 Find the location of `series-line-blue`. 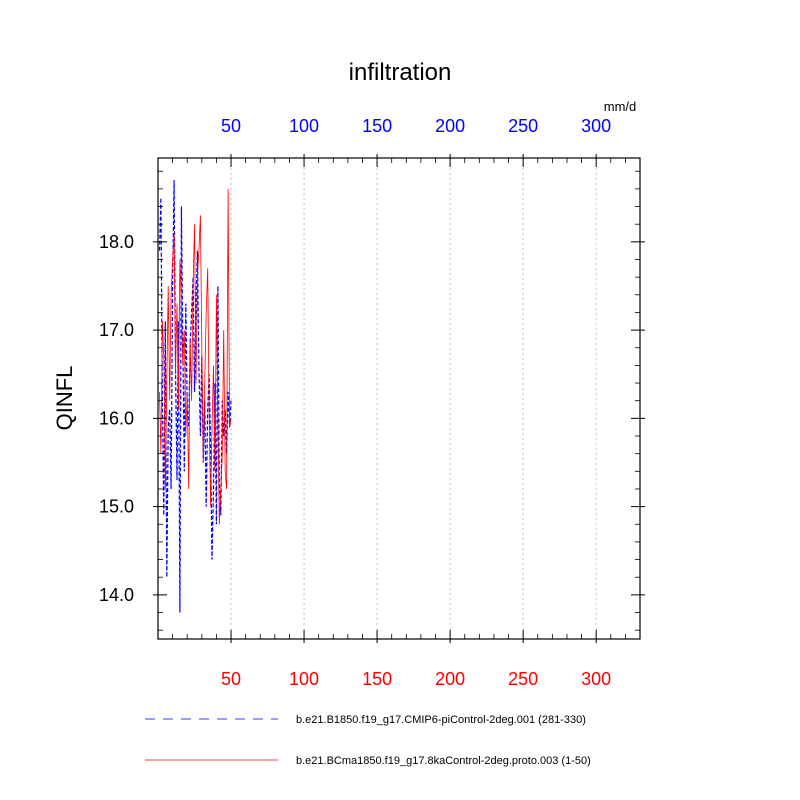

series-line-blue is located at coordinates (195, 396).